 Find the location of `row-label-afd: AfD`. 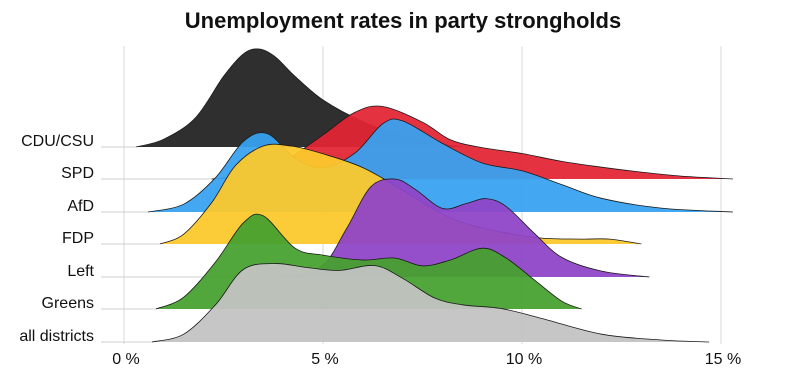

row-label-afd: AfD is located at coordinates (80, 206).